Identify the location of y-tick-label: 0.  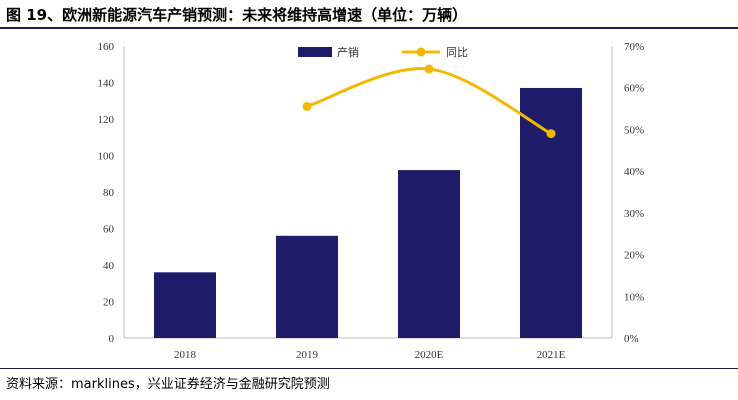
(112, 339).